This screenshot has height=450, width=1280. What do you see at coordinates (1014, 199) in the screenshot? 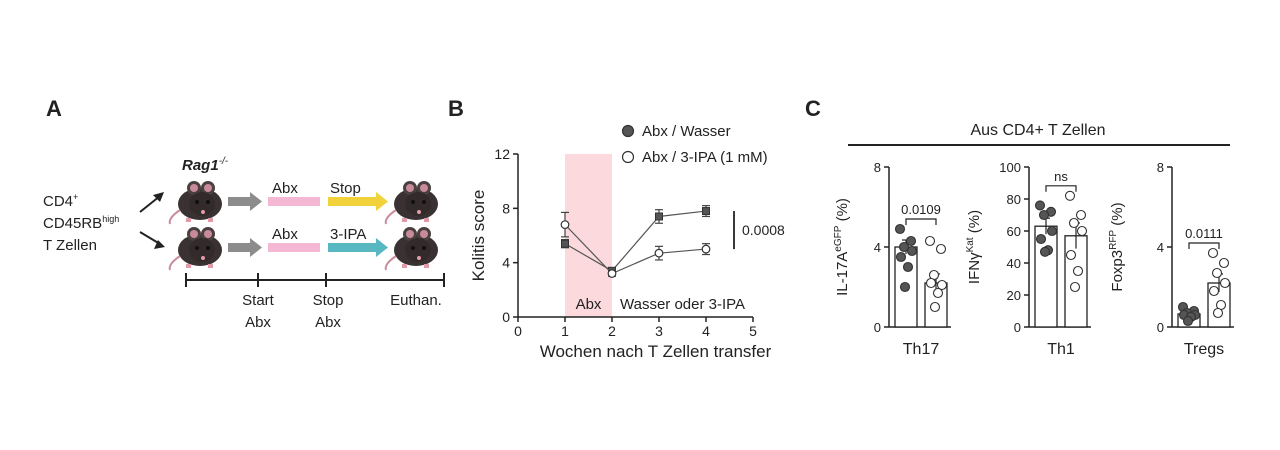
I see `y-tick-label: 80` at bounding box center [1014, 199].